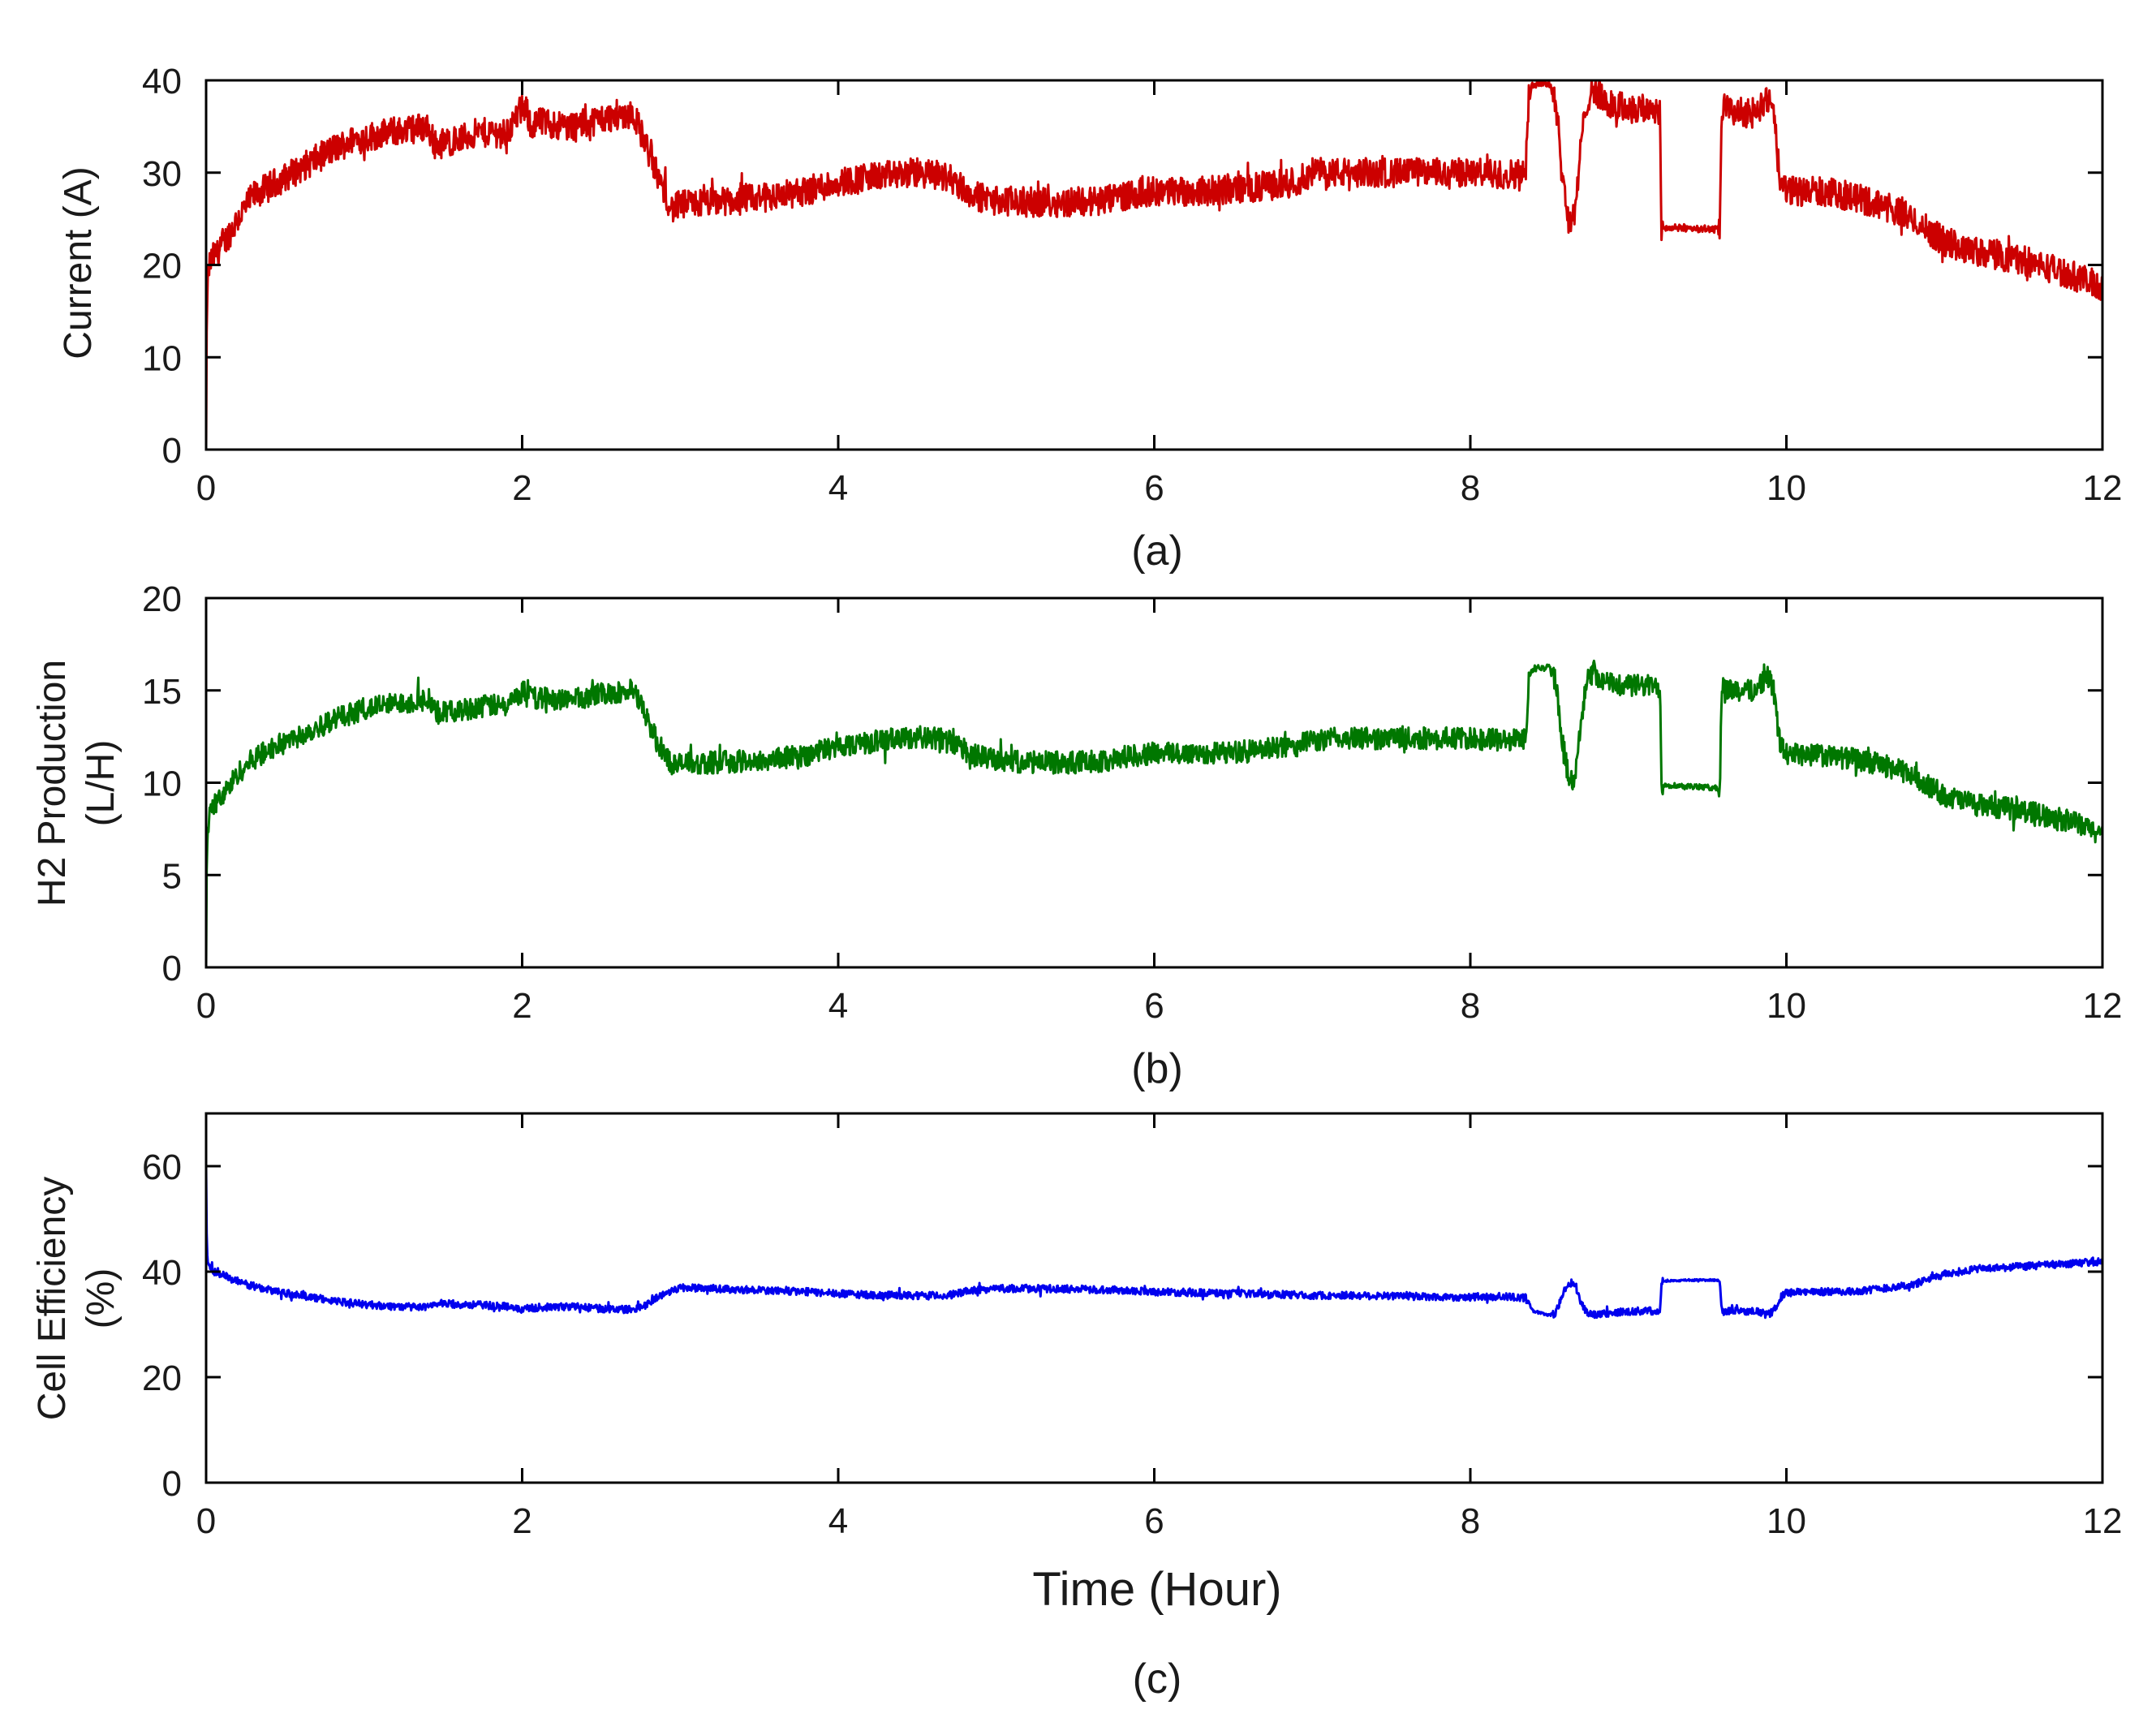 The width and height of the screenshot is (2156, 1718). Describe the element at coordinates (162, 81) in the screenshot. I see `panel-a-ytick-label: 40` at that location.